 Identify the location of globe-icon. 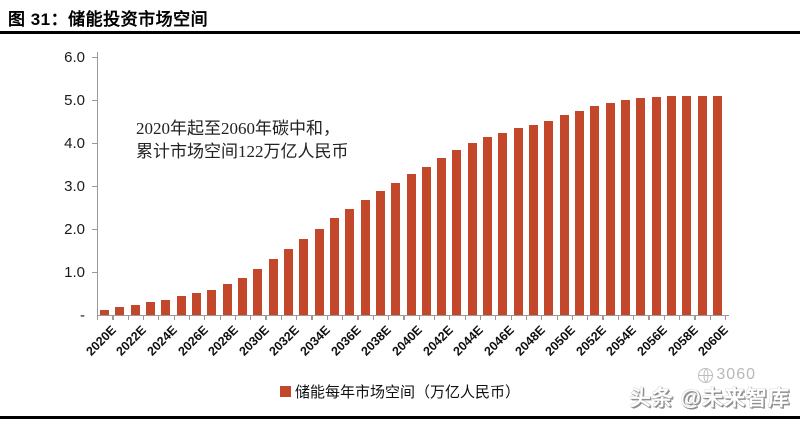
(706, 375).